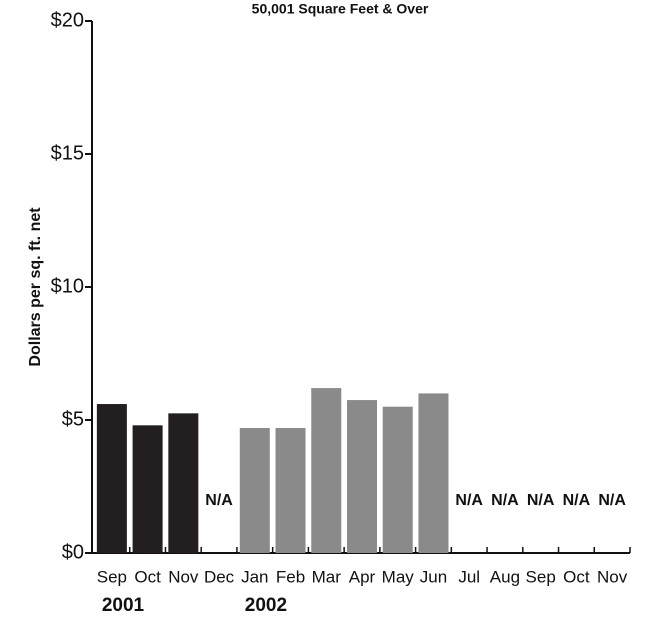 This screenshot has width=666, height=618. What do you see at coordinates (35, 287) in the screenshot?
I see `y-axis-label: Dollars per sq. ft. net` at bounding box center [35, 287].